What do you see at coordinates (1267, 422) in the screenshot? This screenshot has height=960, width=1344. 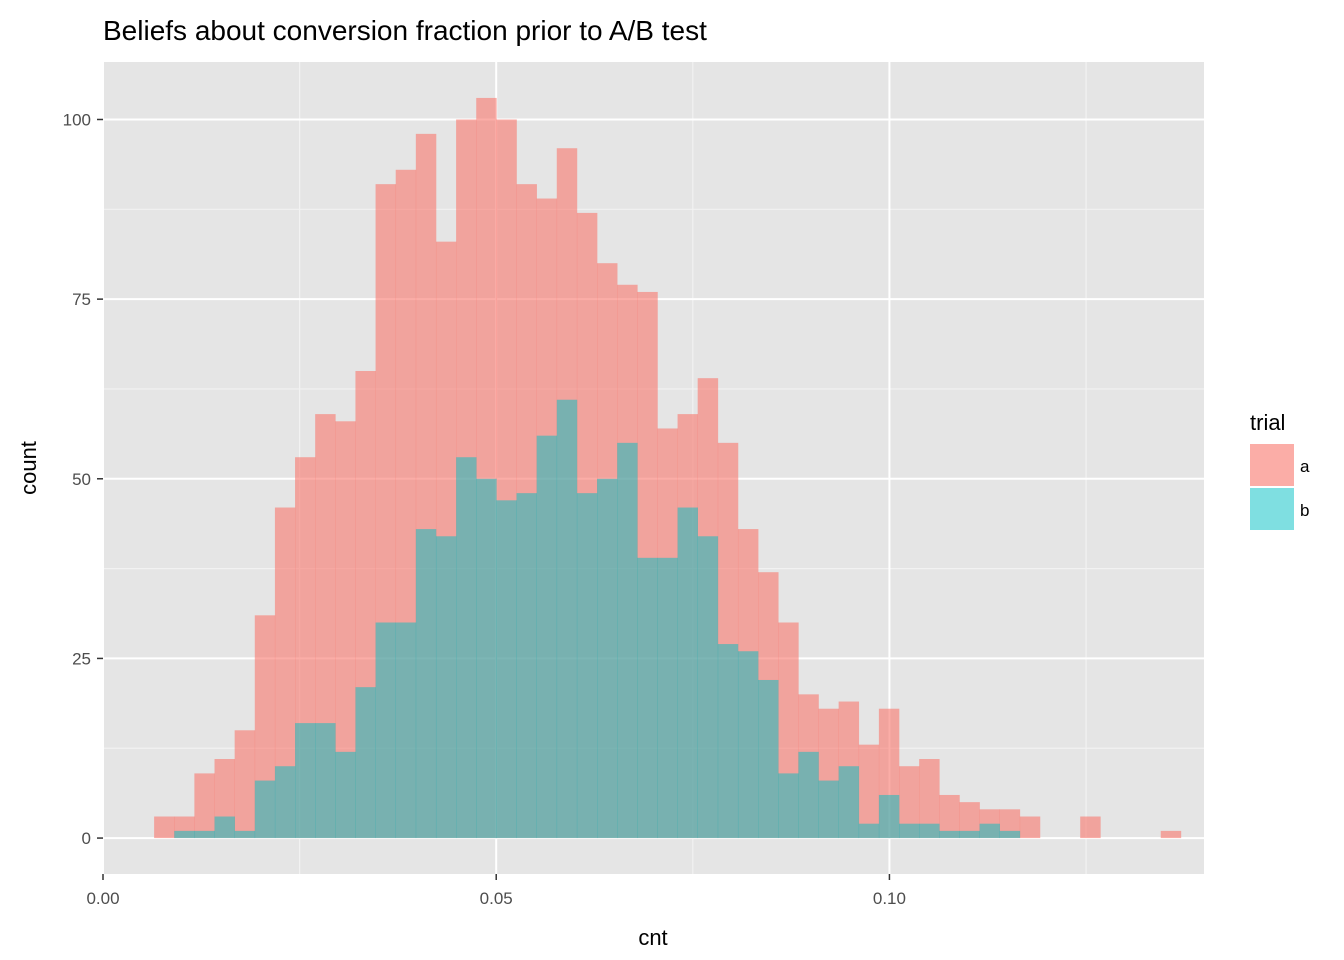 I see `legend-title: trial` at bounding box center [1267, 422].